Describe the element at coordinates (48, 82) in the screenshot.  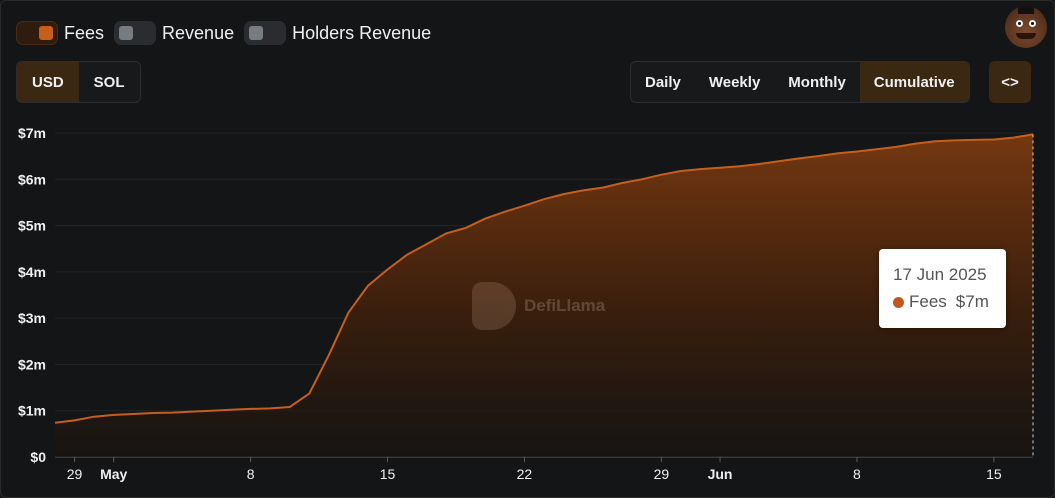
I see `currency-usd-button: USD` at that location.